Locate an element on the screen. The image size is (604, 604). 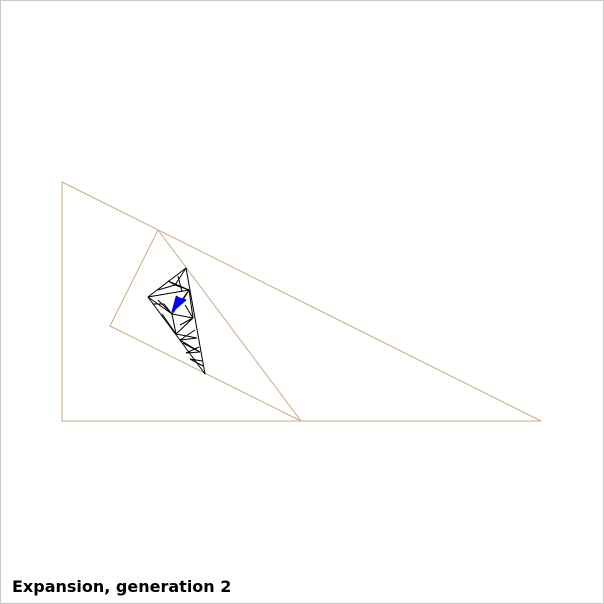
highlighted-tile is located at coordinates (179, 304).